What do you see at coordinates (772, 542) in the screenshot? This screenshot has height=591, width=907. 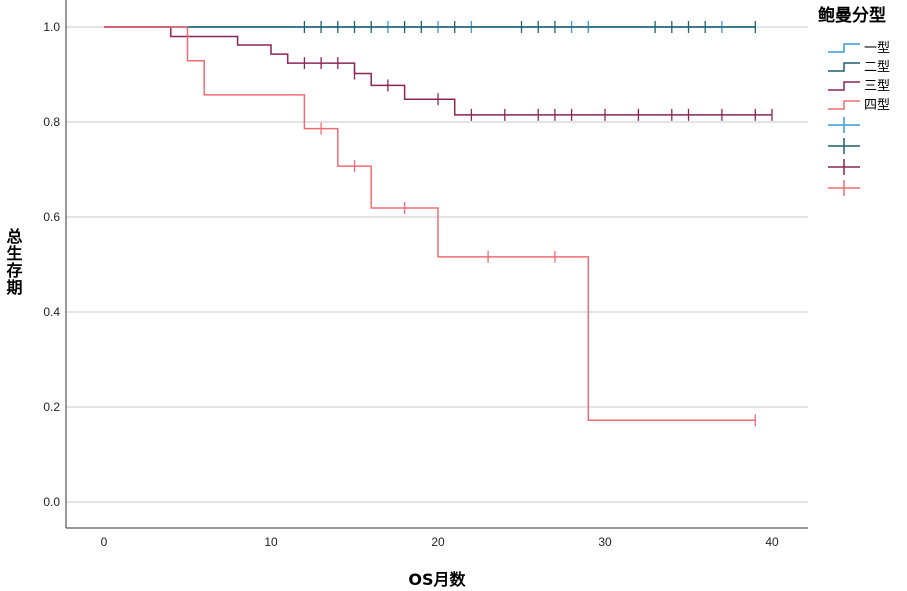 I see `x-tick-label: 40` at bounding box center [772, 542].